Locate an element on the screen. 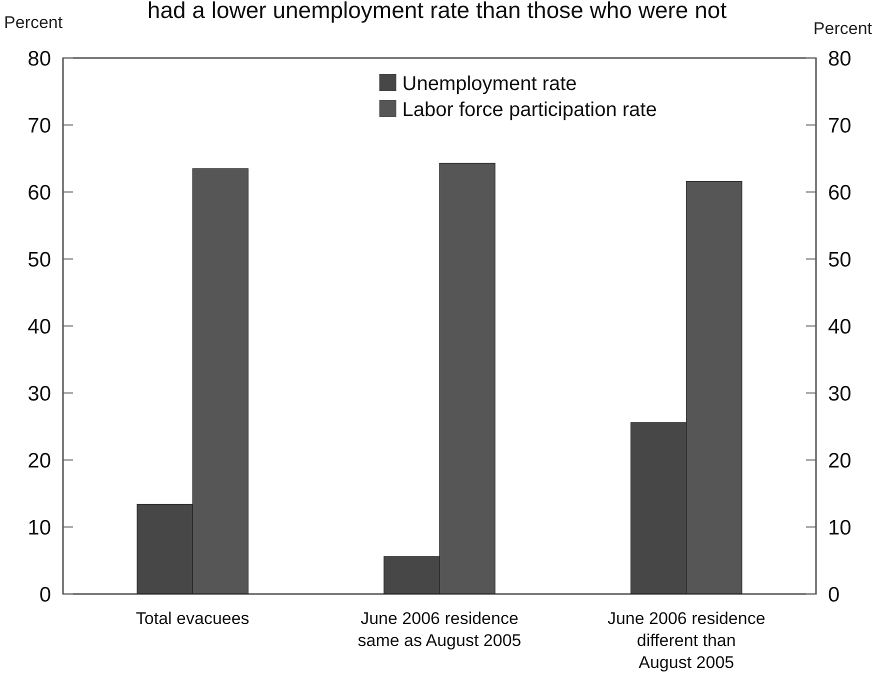 The image size is (874, 694). y-tick-label: 0 is located at coordinates (45, 594).